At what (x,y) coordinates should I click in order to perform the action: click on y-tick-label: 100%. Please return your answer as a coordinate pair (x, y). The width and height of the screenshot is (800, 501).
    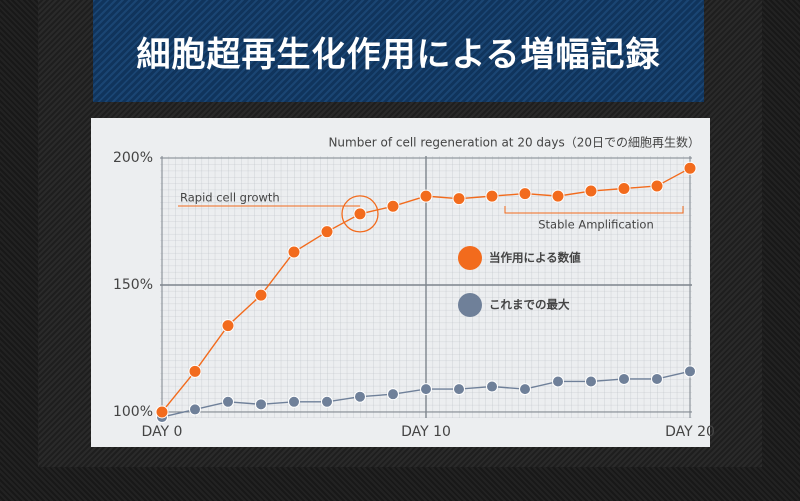
    Looking at the image, I should click on (133, 412).